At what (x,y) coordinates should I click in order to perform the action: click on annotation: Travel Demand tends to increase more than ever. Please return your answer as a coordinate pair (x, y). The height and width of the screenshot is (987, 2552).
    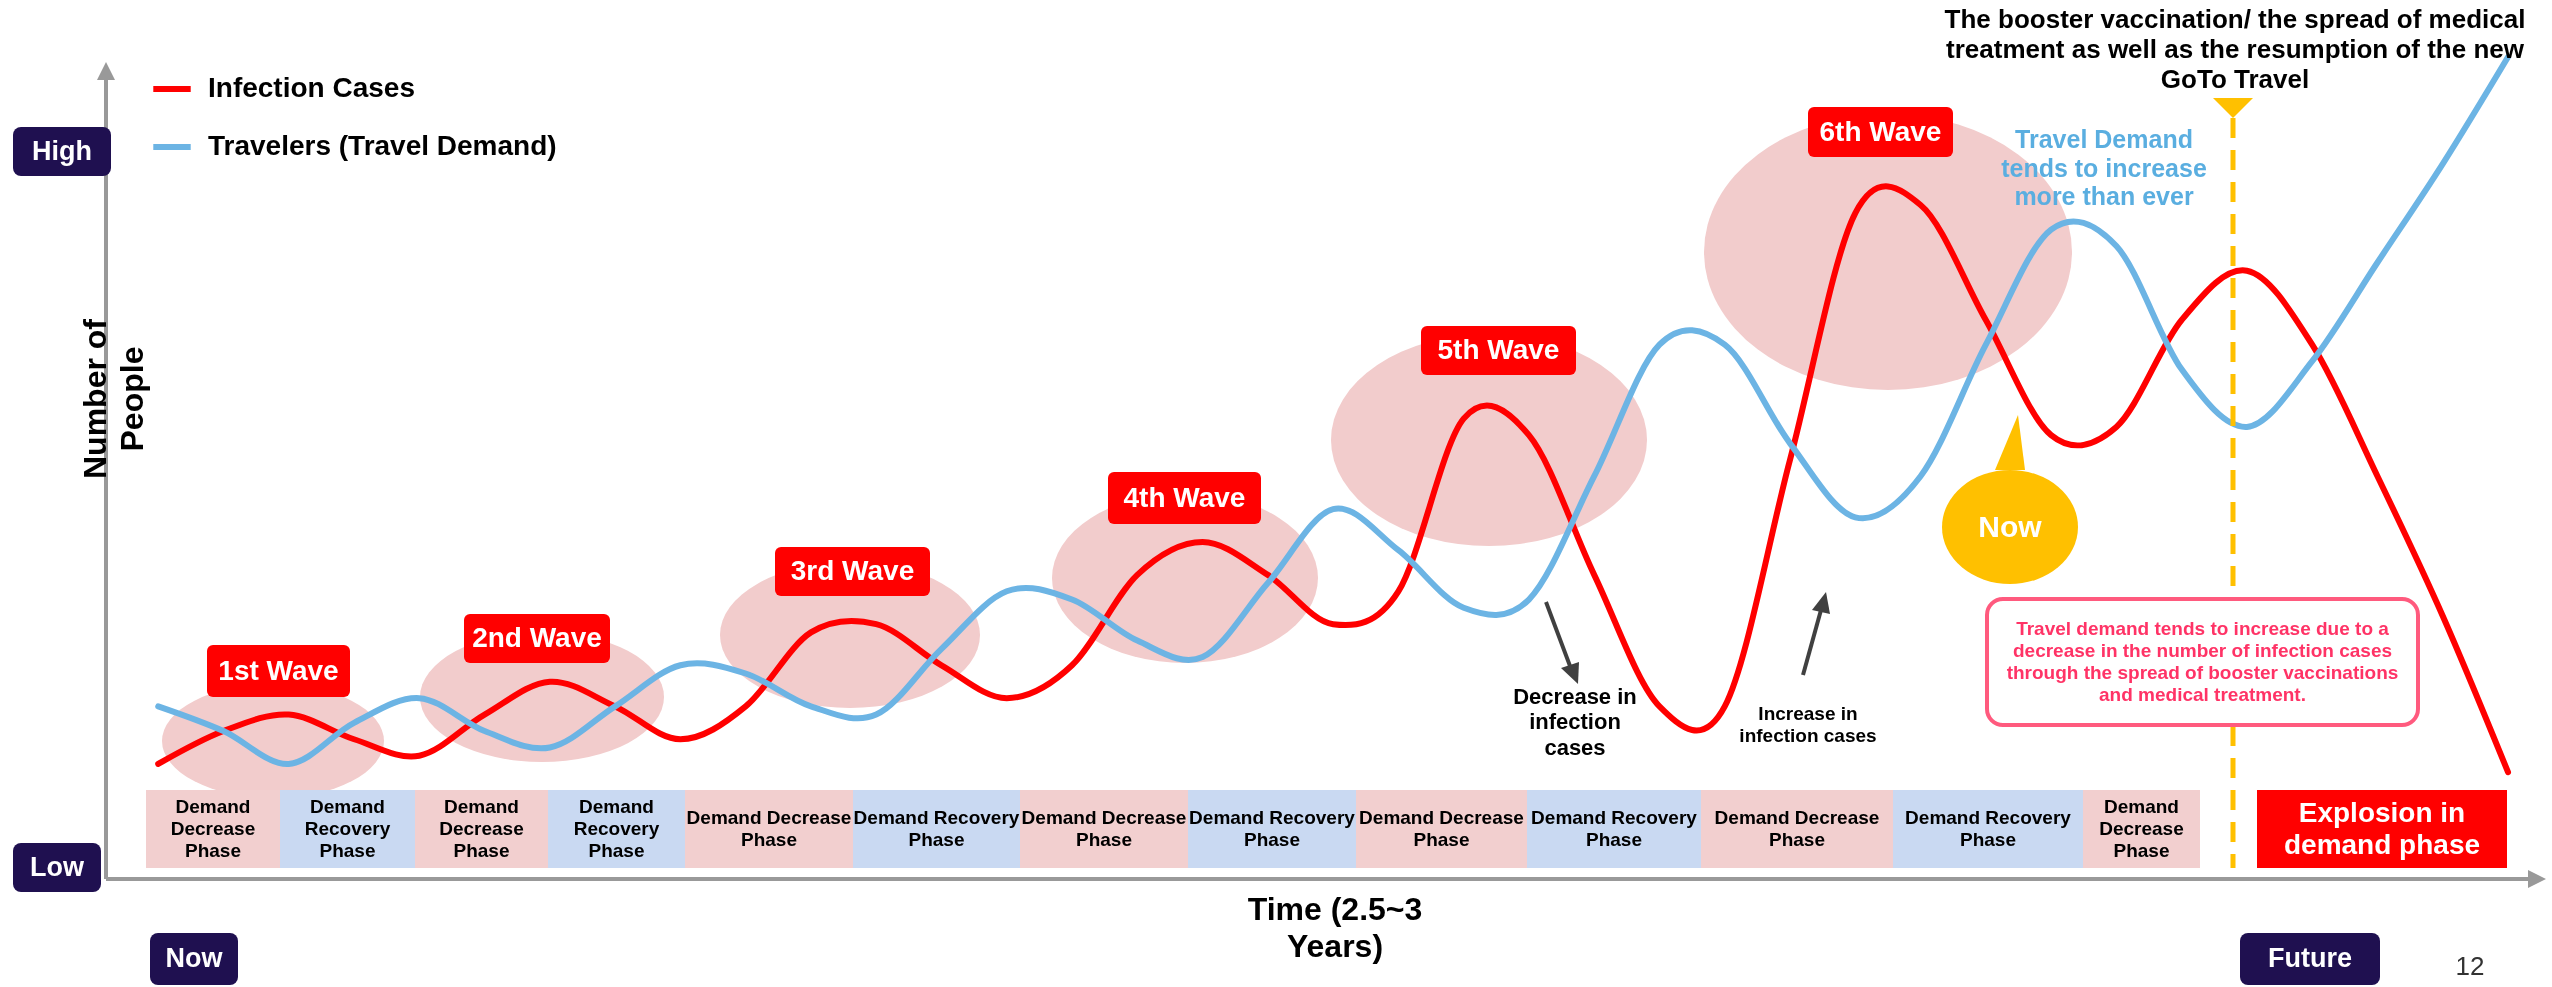
    Looking at the image, I should click on (2104, 168).